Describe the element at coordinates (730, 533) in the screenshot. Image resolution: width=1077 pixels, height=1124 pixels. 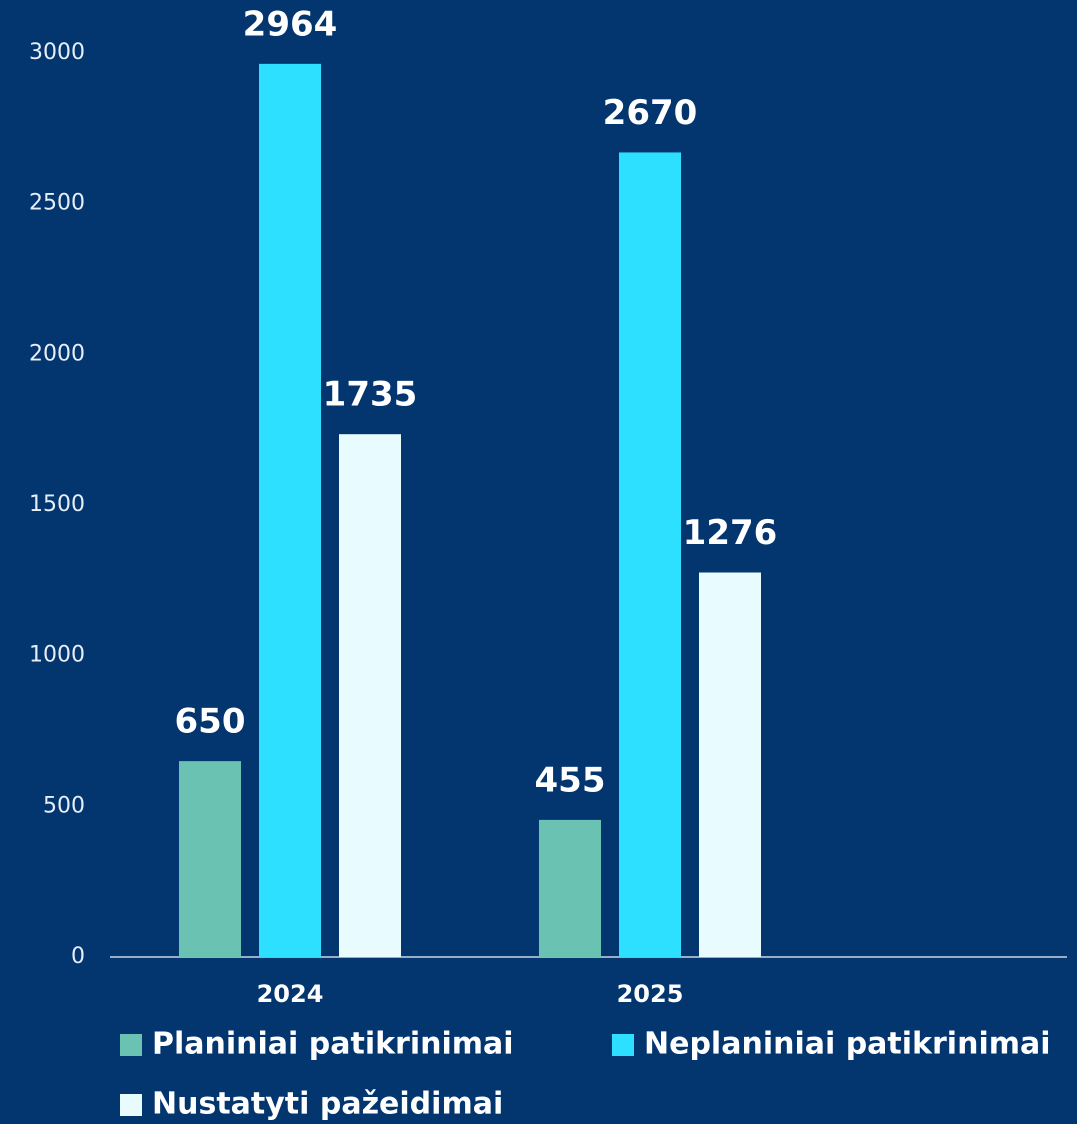
I see `value-label: 1276` at that location.